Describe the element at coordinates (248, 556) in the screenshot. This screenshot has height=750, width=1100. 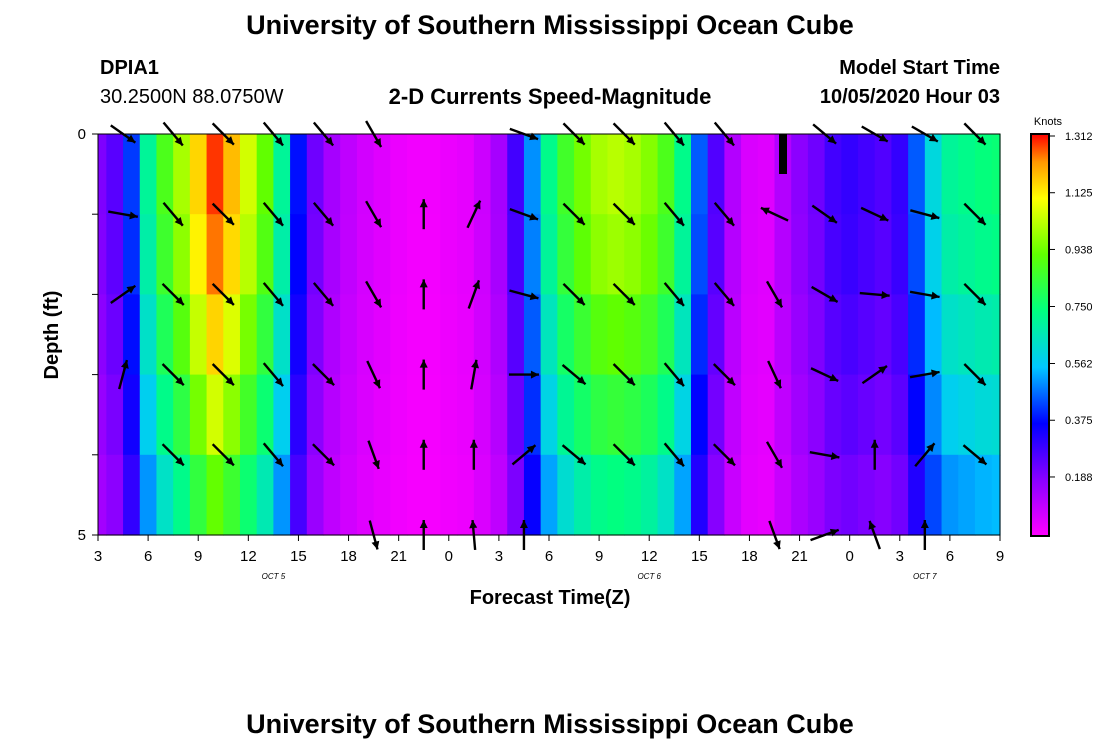
I see `x-tick-label: 12` at that location.